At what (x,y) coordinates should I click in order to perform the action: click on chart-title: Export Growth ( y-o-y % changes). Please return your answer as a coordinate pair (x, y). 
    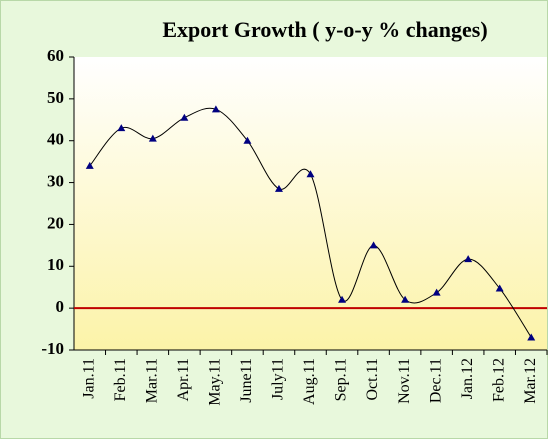
    Looking at the image, I should click on (324, 29).